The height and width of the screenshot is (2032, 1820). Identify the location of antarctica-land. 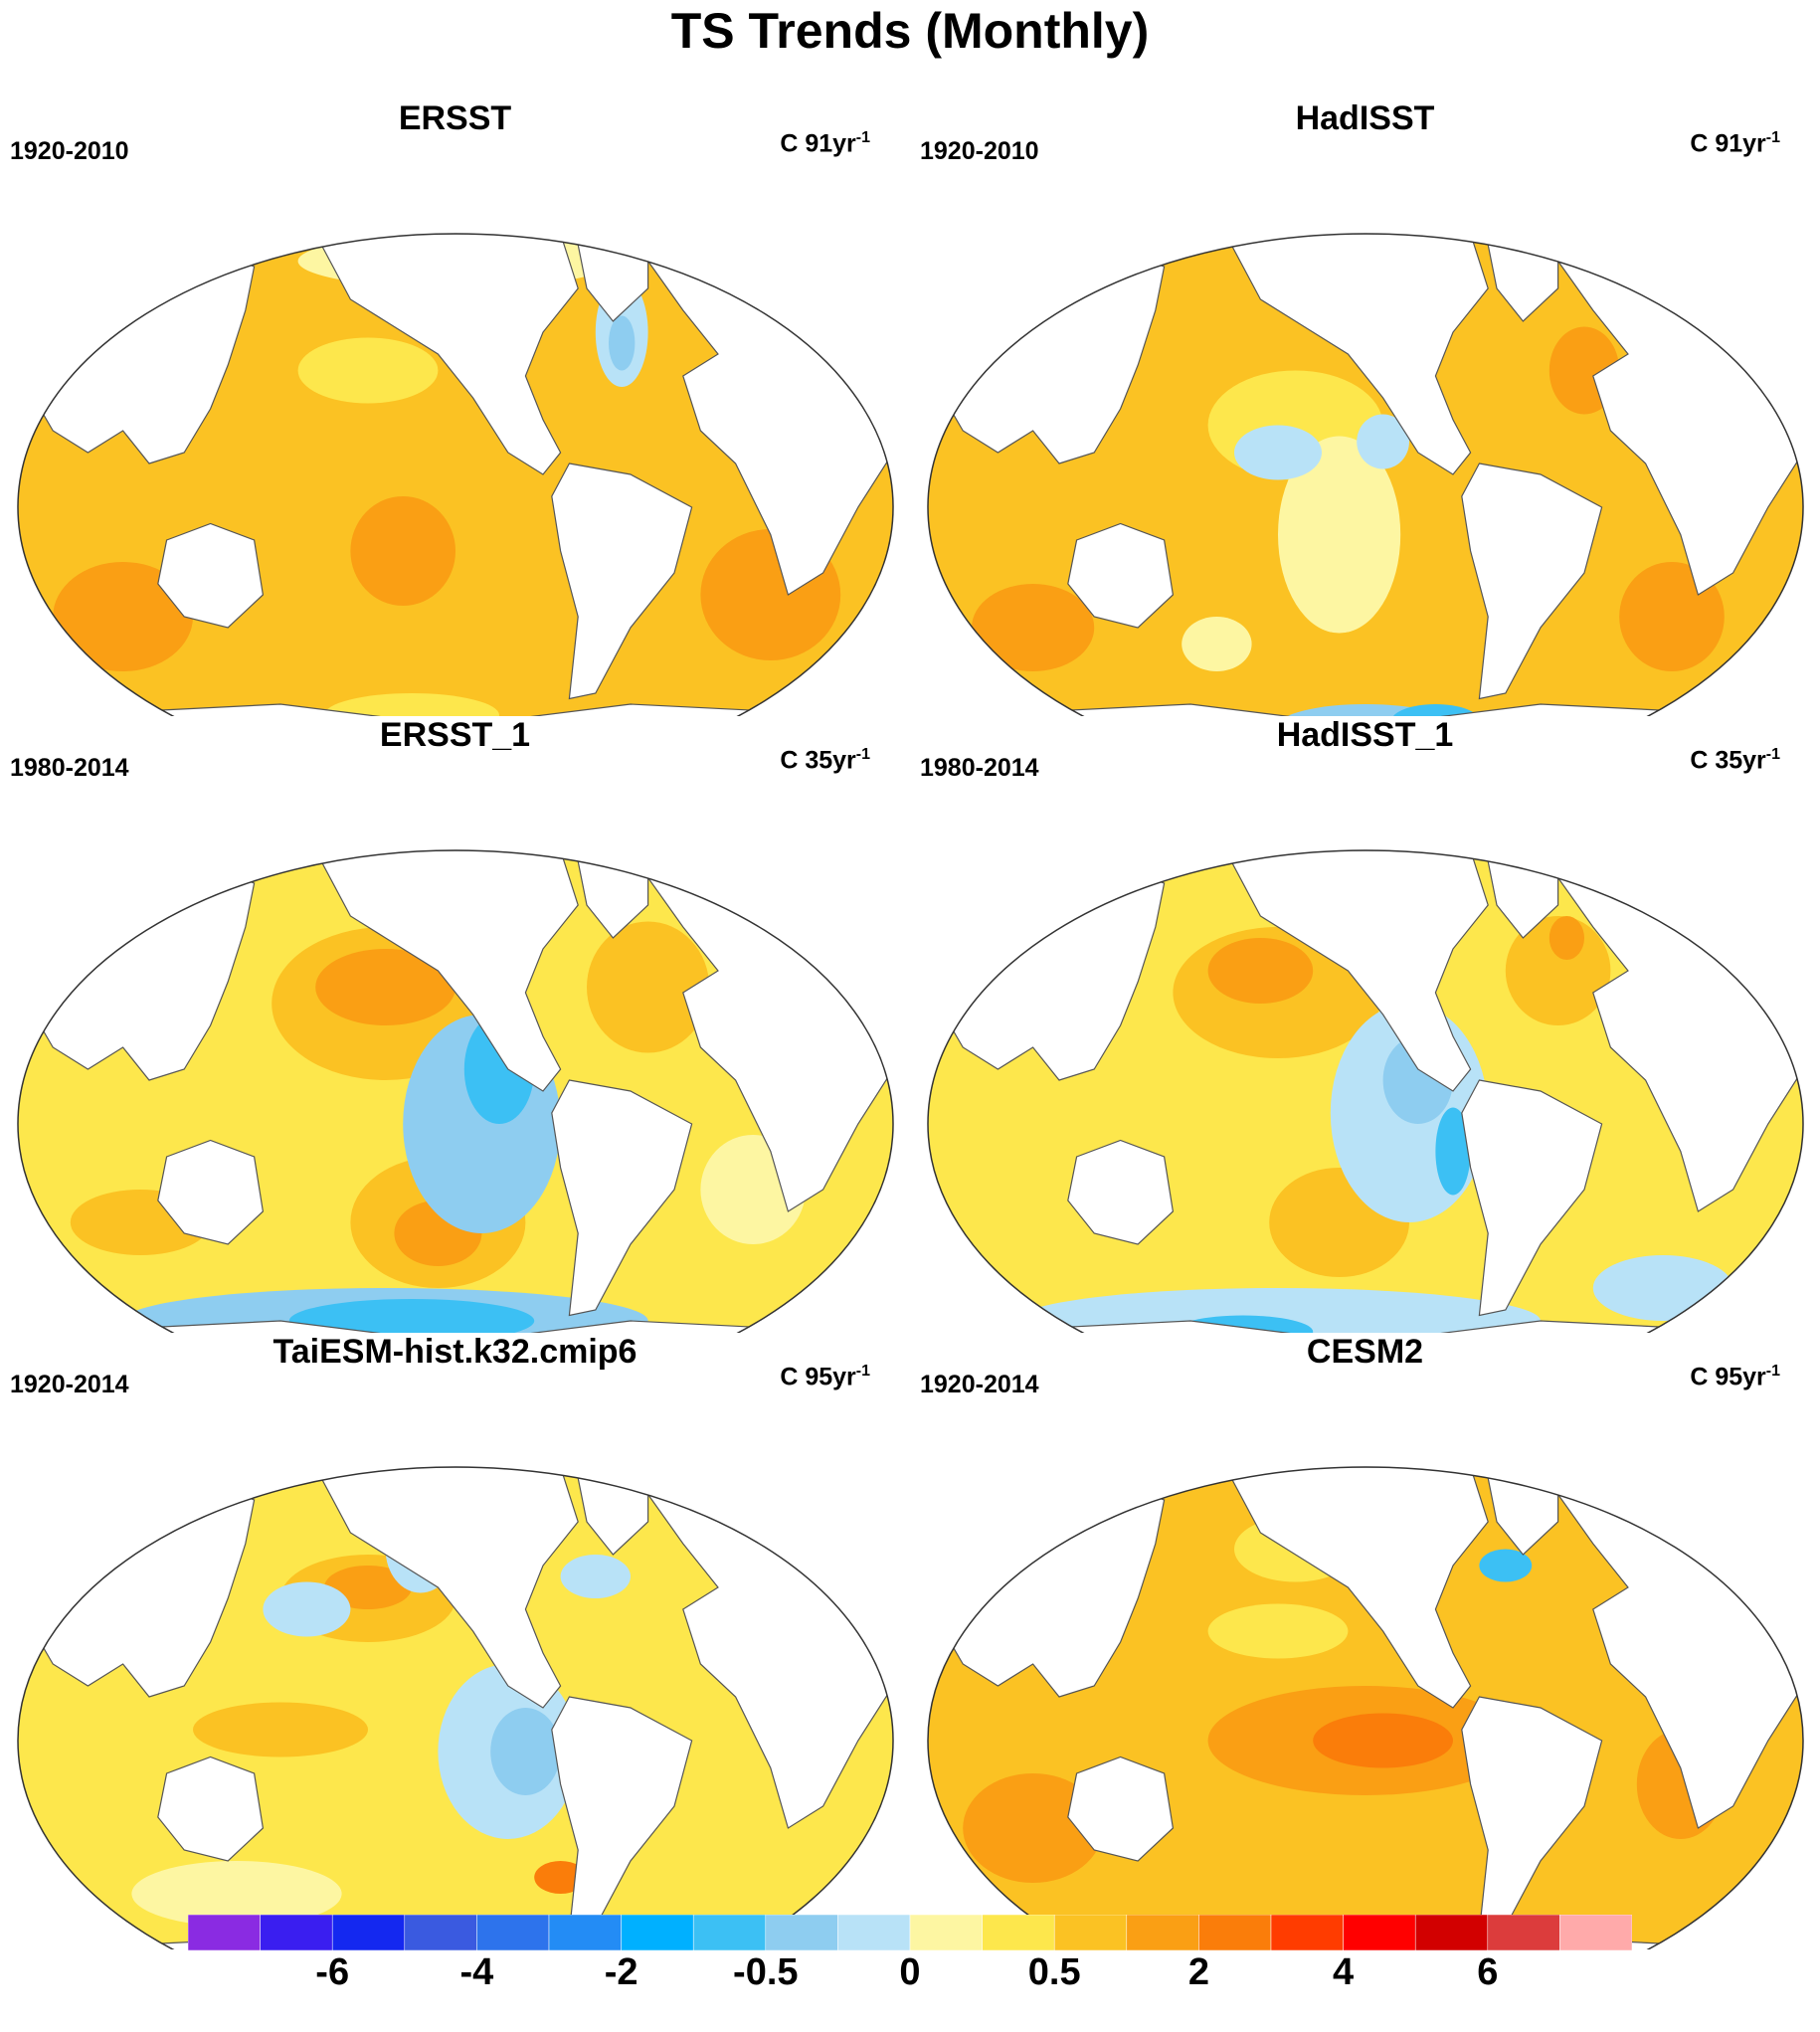
(455, 1327).